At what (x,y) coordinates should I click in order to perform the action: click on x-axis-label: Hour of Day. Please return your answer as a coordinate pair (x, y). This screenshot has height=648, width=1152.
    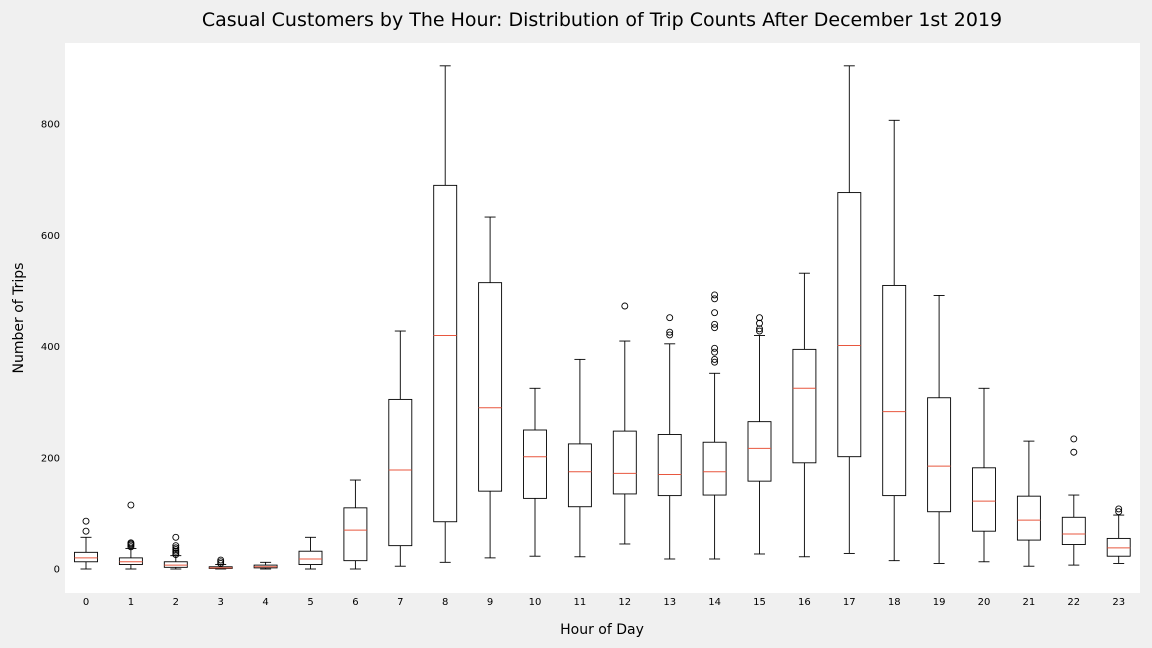
    Looking at the image, I should click on (602, 630).